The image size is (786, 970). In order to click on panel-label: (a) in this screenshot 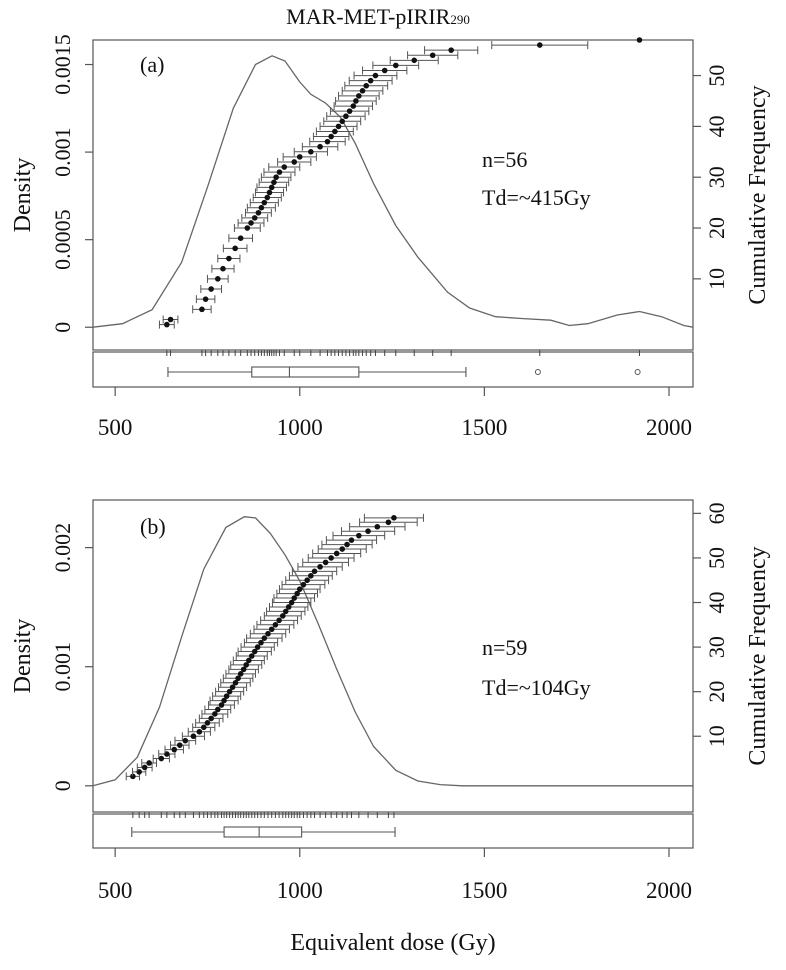, I will do `click(152, 64)`.